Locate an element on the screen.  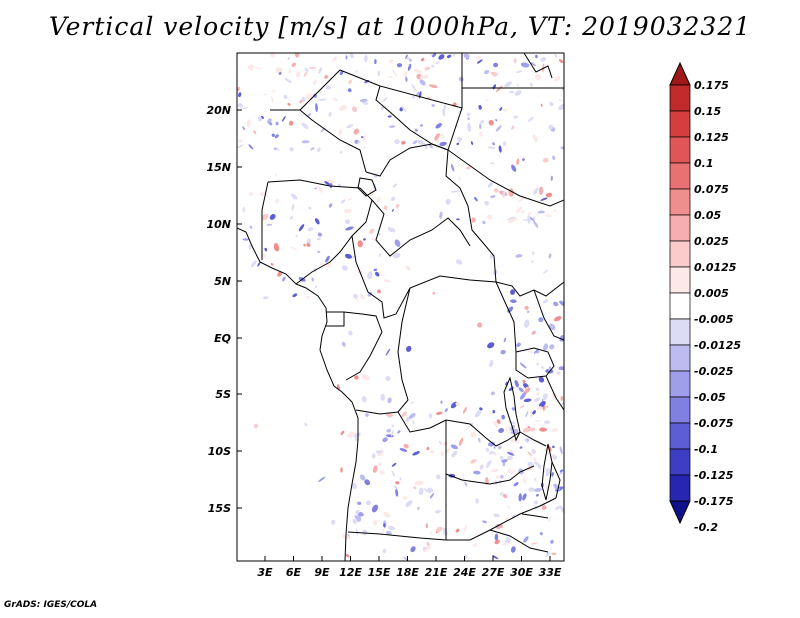
longitude-axis: 3E 6E 9E 12E 15E 18E 21E 24E 27E 30E 33E is located at coordinates (409, 567).